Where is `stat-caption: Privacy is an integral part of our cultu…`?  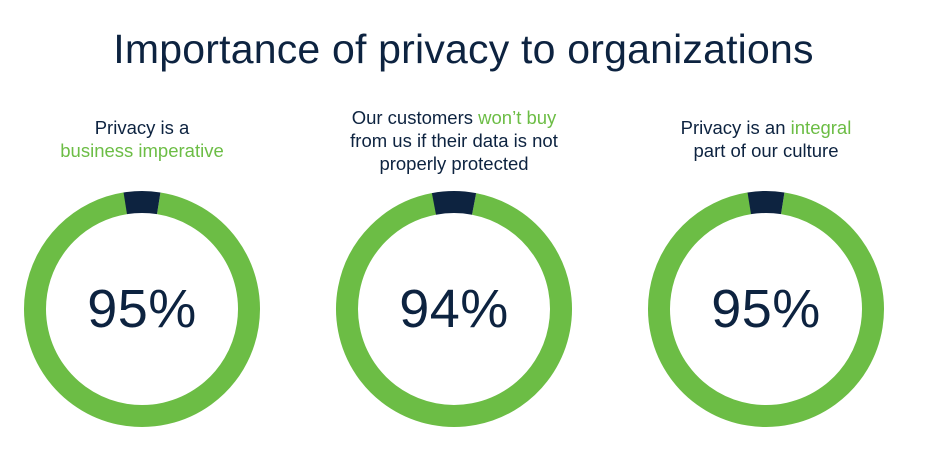 stat-caption: Privacy is an integral part of our cultu… is located at coordinates (766, 139).